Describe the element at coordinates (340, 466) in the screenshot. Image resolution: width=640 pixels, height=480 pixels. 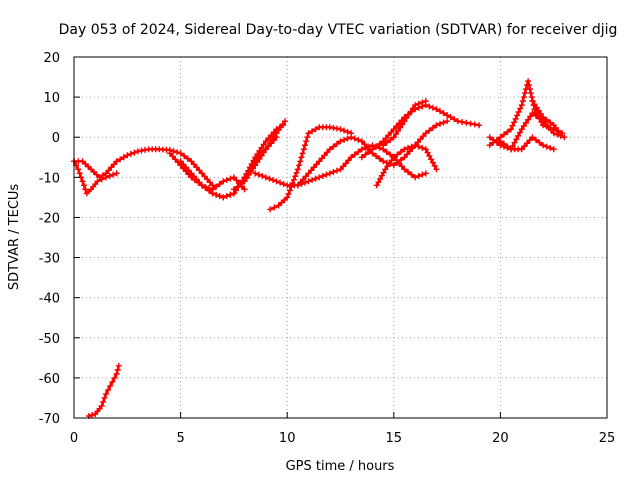
I see `x-axis-label: GPS time / hours` at that location.